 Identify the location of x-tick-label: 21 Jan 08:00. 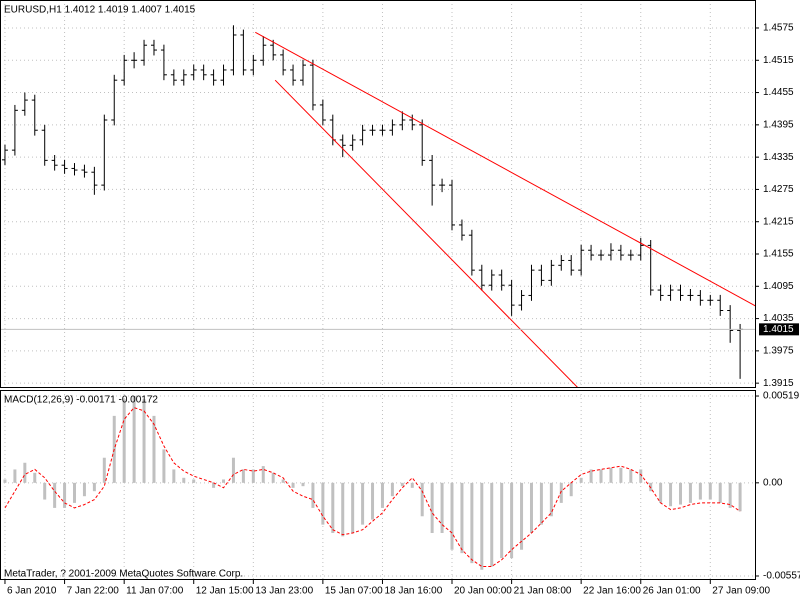
(543, 591).